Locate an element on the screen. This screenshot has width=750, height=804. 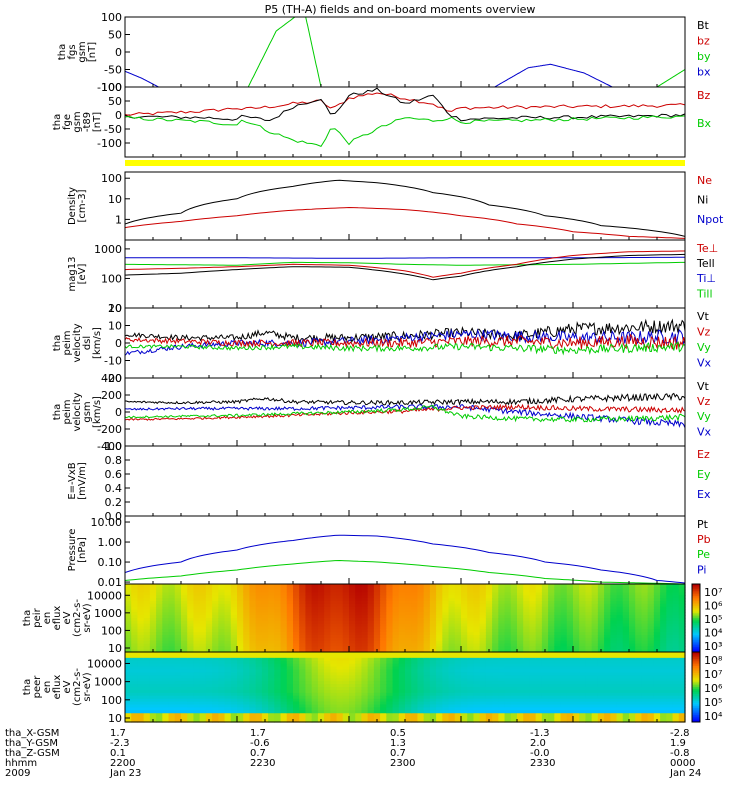
y-axis-label-line: velocity is located at coordinates (77, 342).